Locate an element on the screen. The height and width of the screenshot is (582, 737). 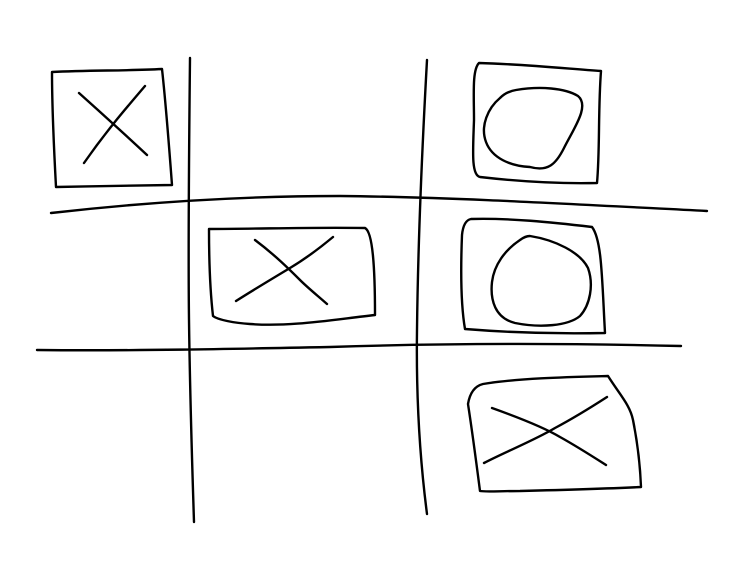
cell-0-0-x-mark is located at coordinates (113, 124).